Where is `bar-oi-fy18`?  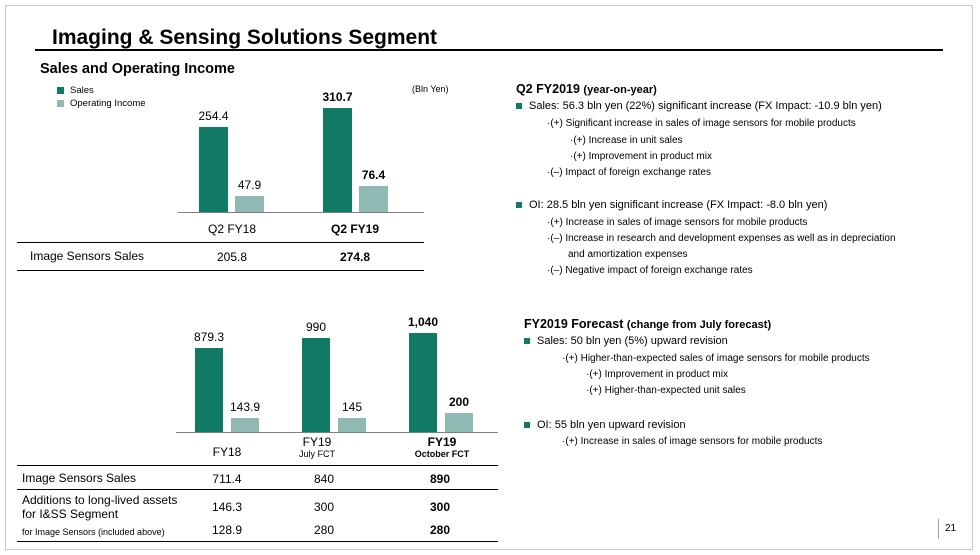
bar-oi-fy18 is located at coordinates (245, 425).